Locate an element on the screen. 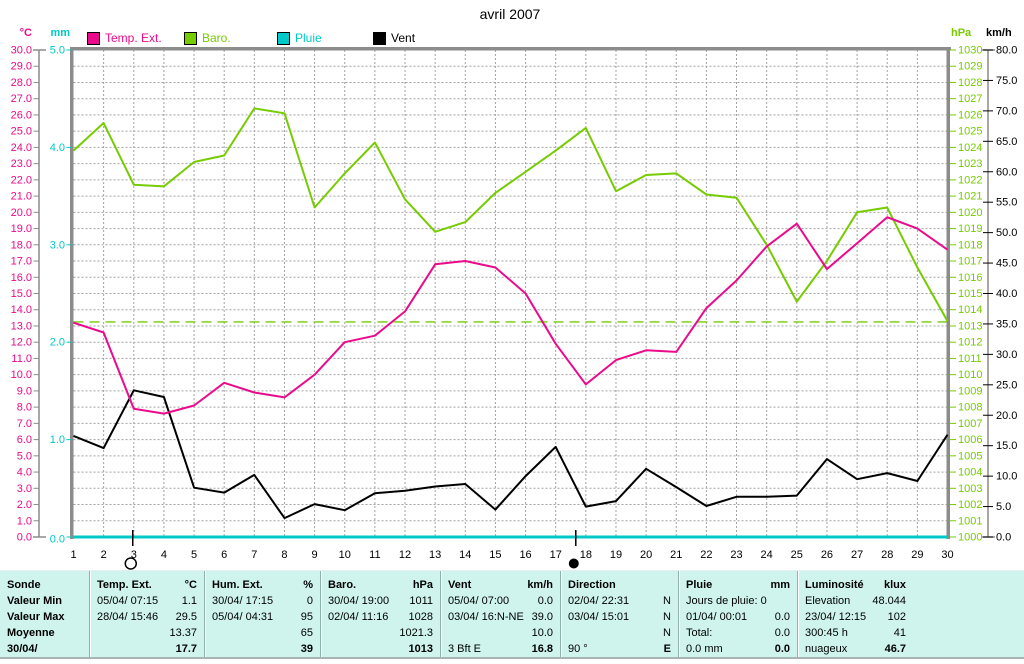 Image resolution: width=1024 pixels, height=664 pixels. temp-tick-label: 22.0 is located at coordinates (21, 180).